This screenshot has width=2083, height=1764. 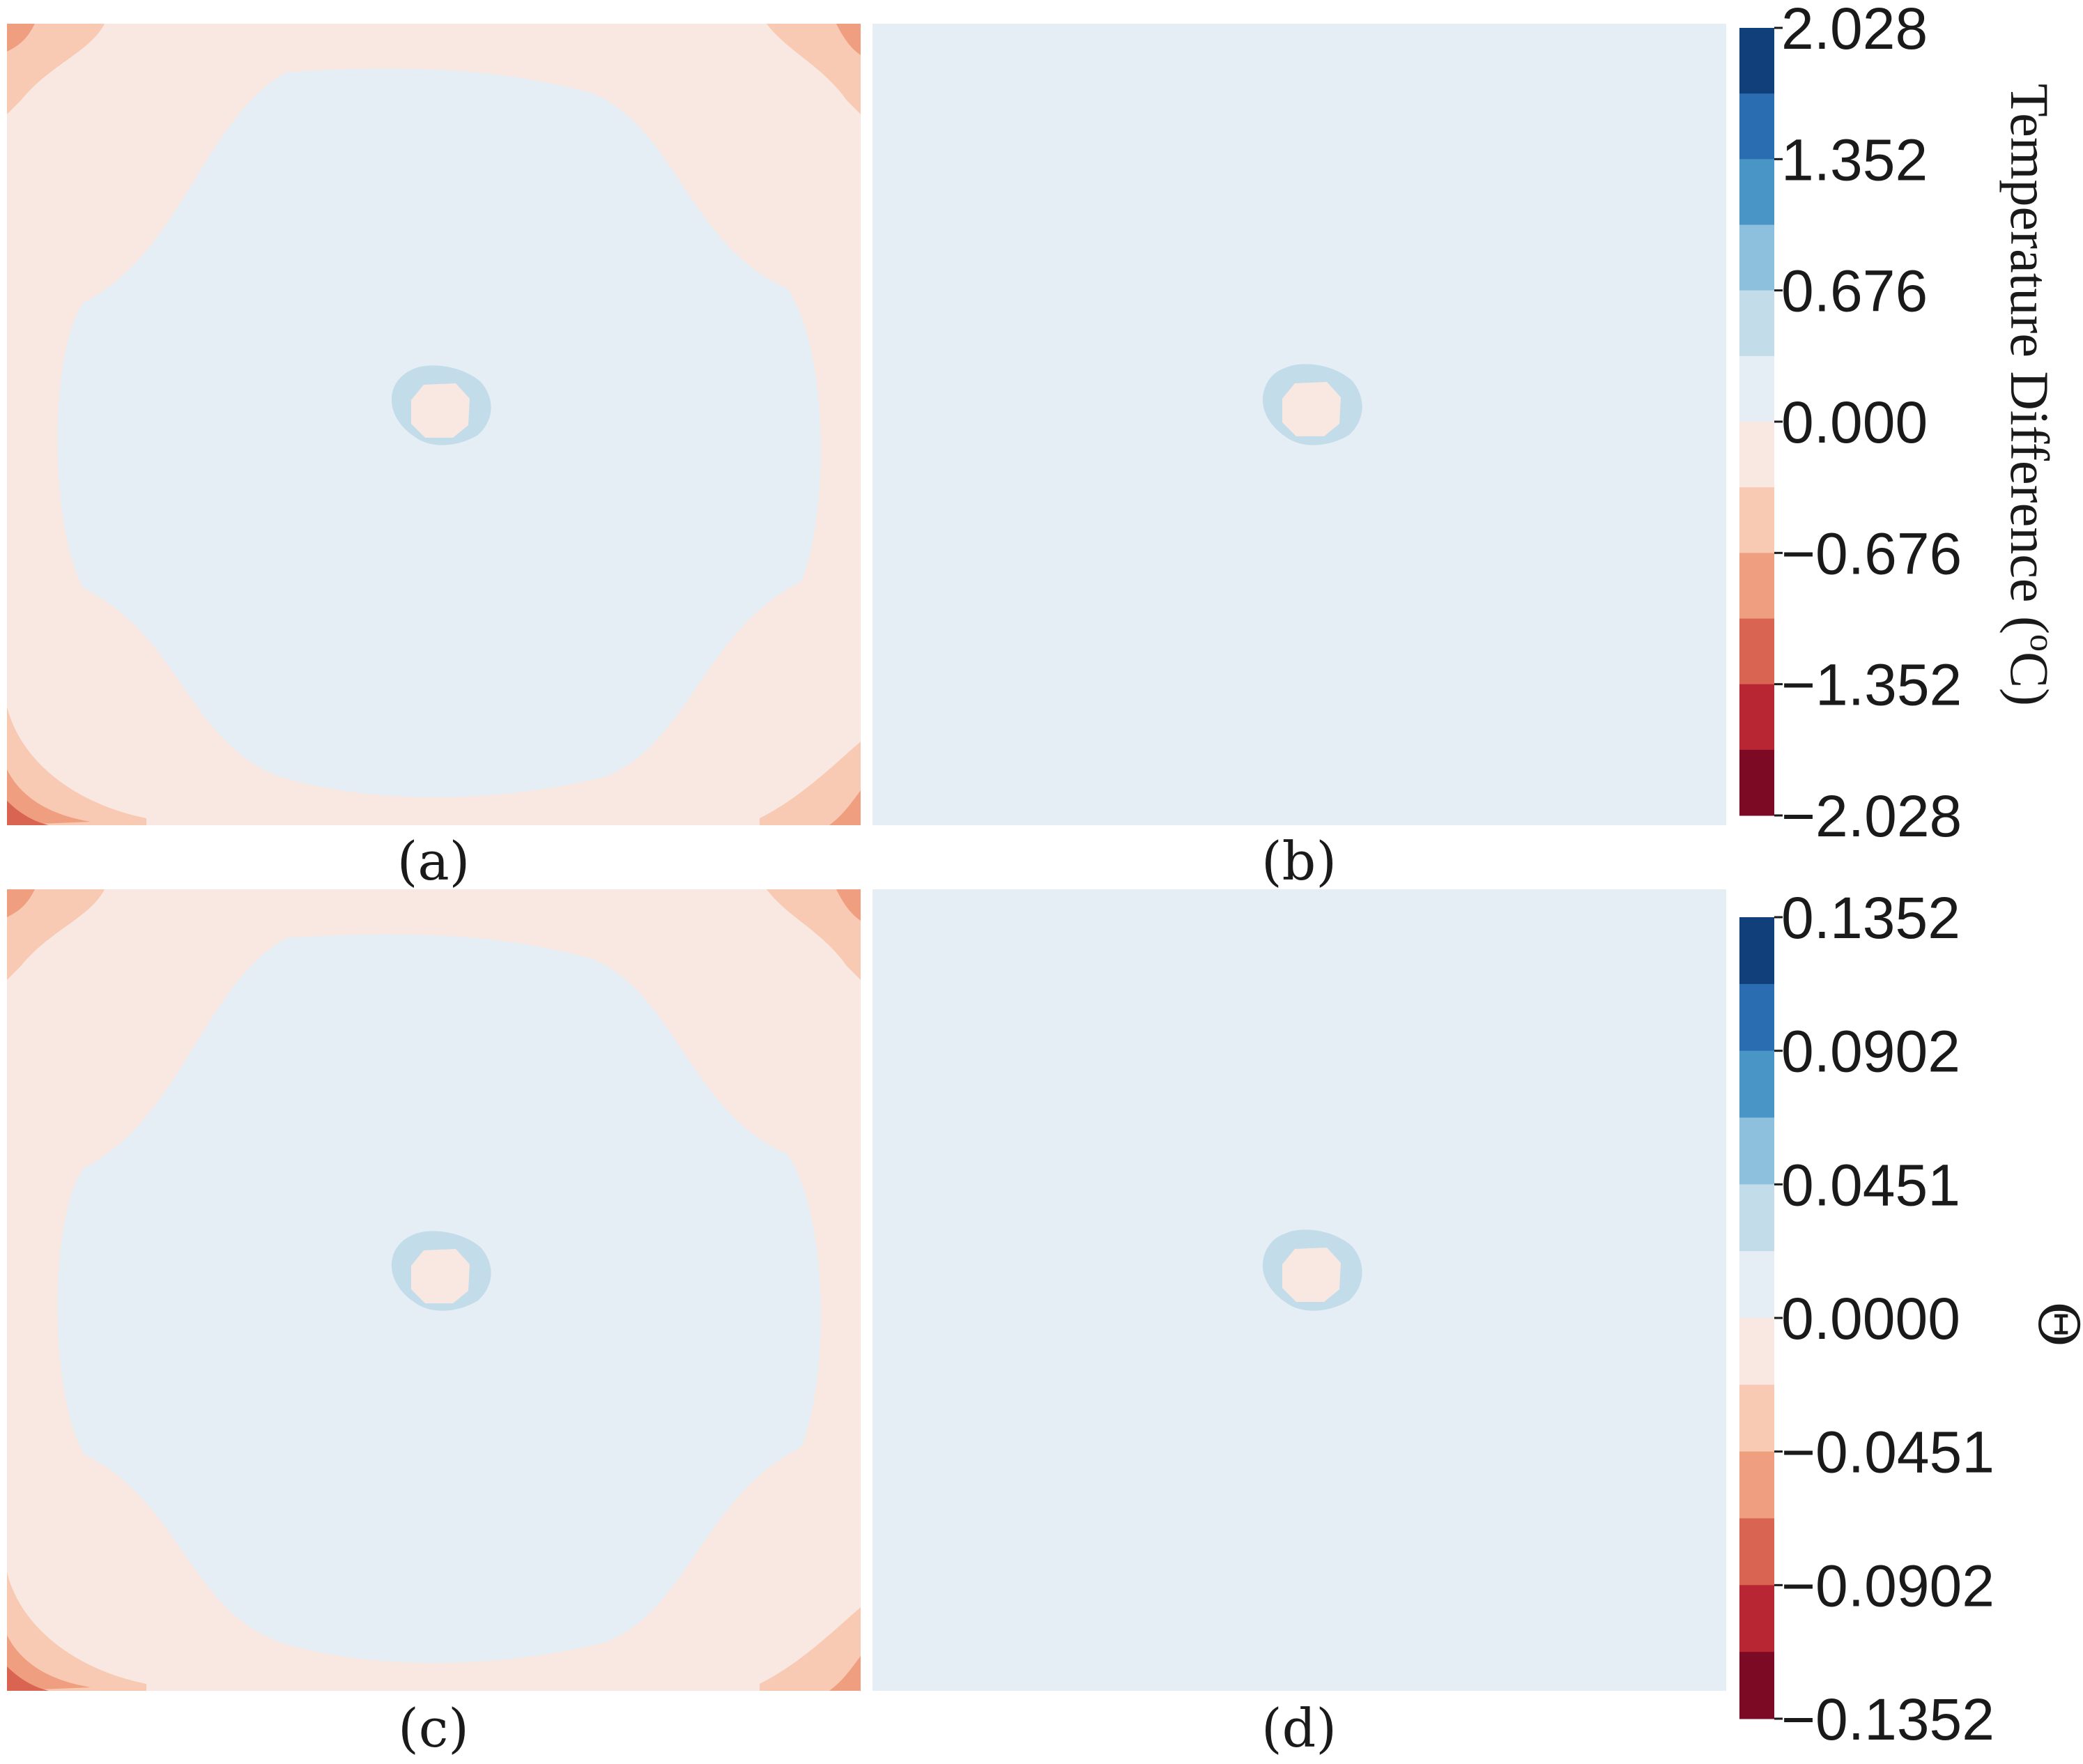 What do you see at coordinates (2042, 643) in the screenshot?
I see `degree-sup: o` at bounding box center [2042, 643].